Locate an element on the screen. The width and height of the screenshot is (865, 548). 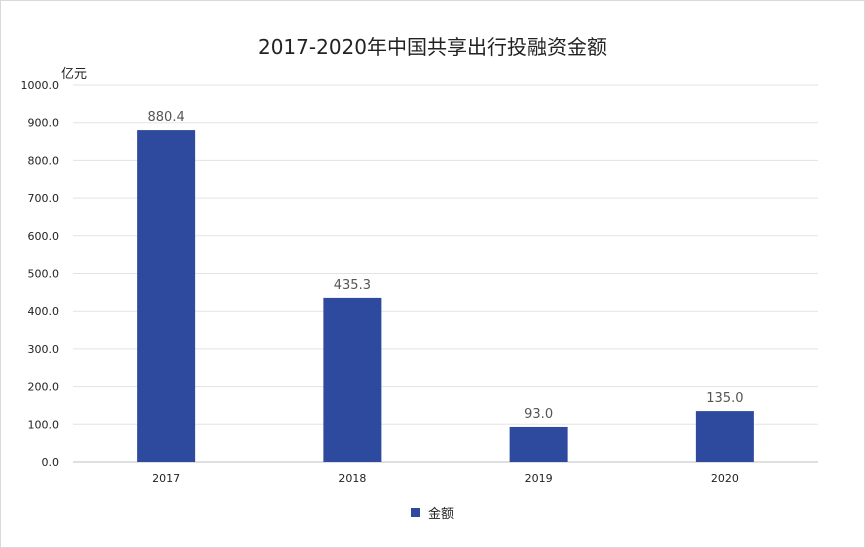
y-tick-label: 100.0 is located at coordinates (44, 424).